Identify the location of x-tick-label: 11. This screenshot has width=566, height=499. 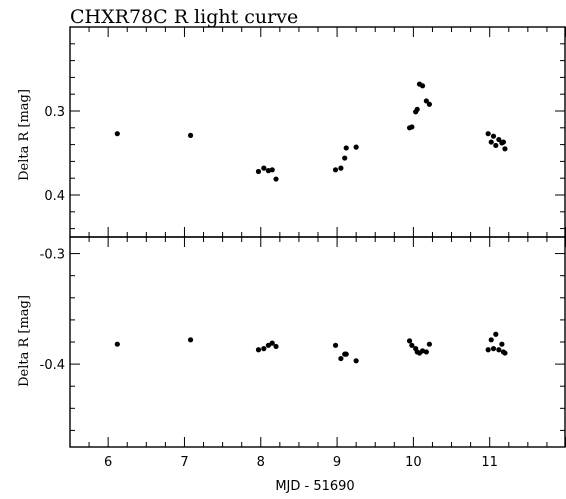
(489, 462).